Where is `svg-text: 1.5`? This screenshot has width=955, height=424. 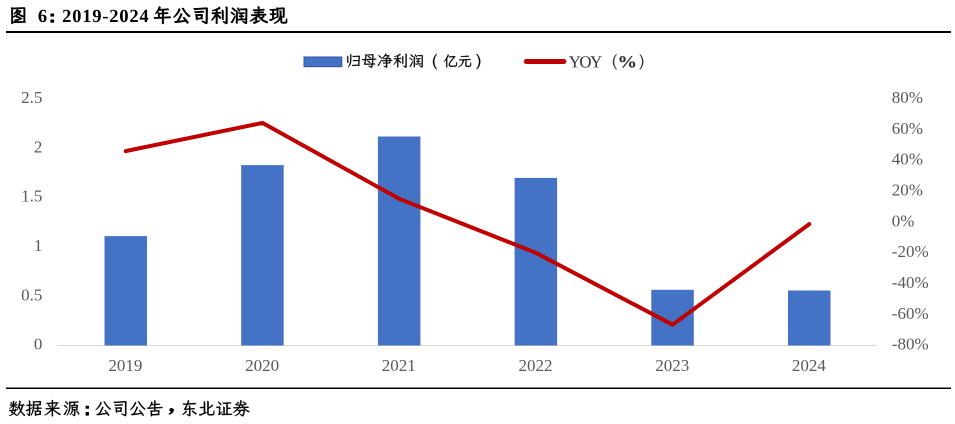 svg-text: 1.5 is located at coordinates (31, 196).